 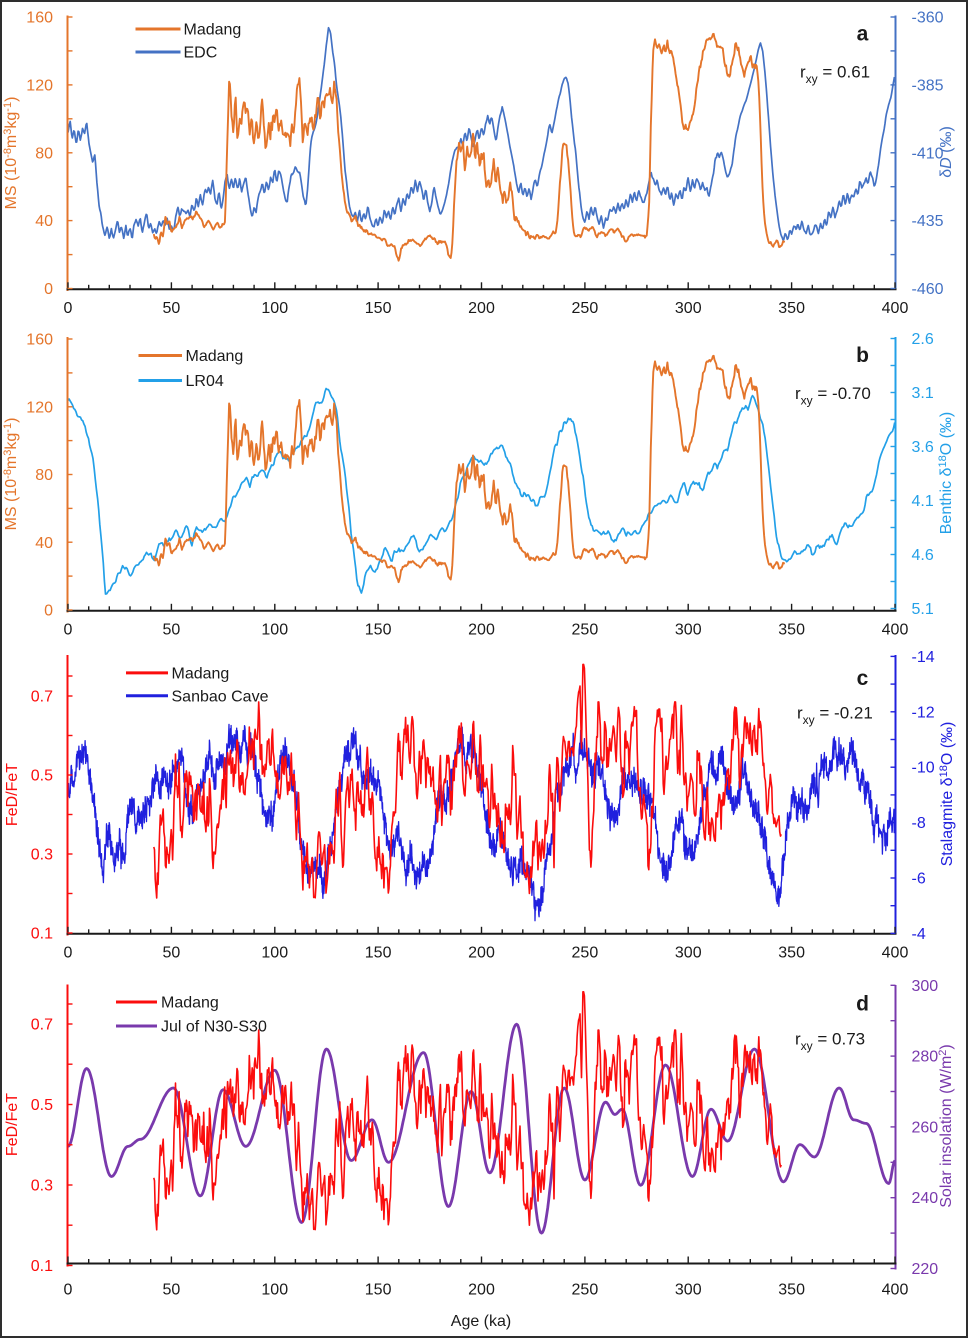 What do you see at coordinates (923, 555) in the screenshot?
I see `svg-text: 4.6` at bounding box center [923, 555].